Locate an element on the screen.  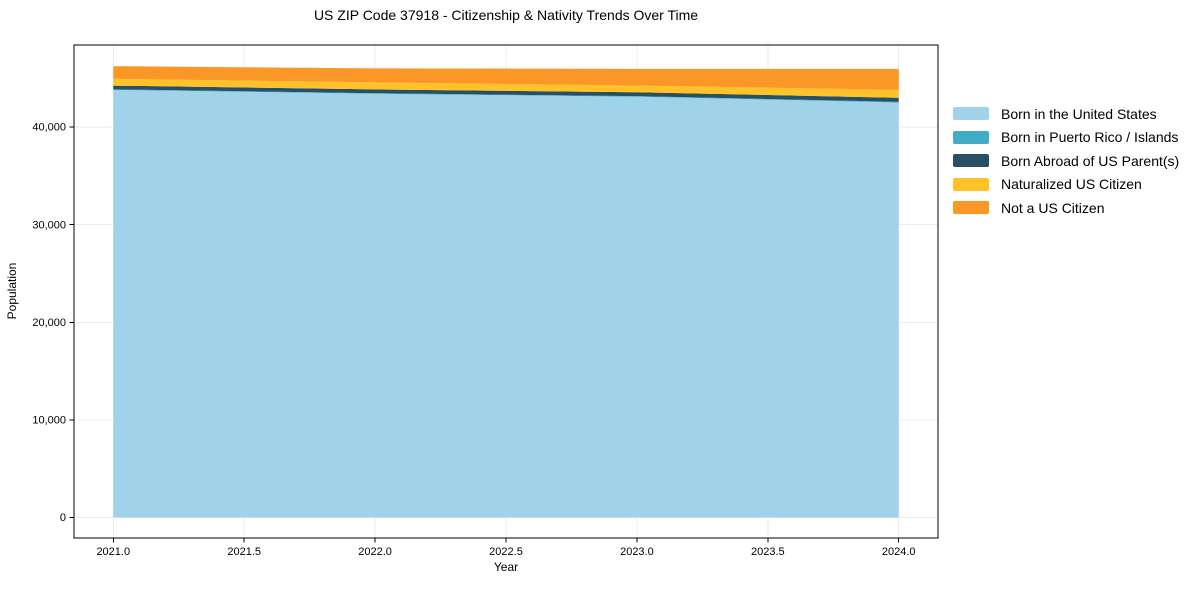
legend-item-2: Born Abroad of US Parent(s) is located at coordinates (1066, 161).